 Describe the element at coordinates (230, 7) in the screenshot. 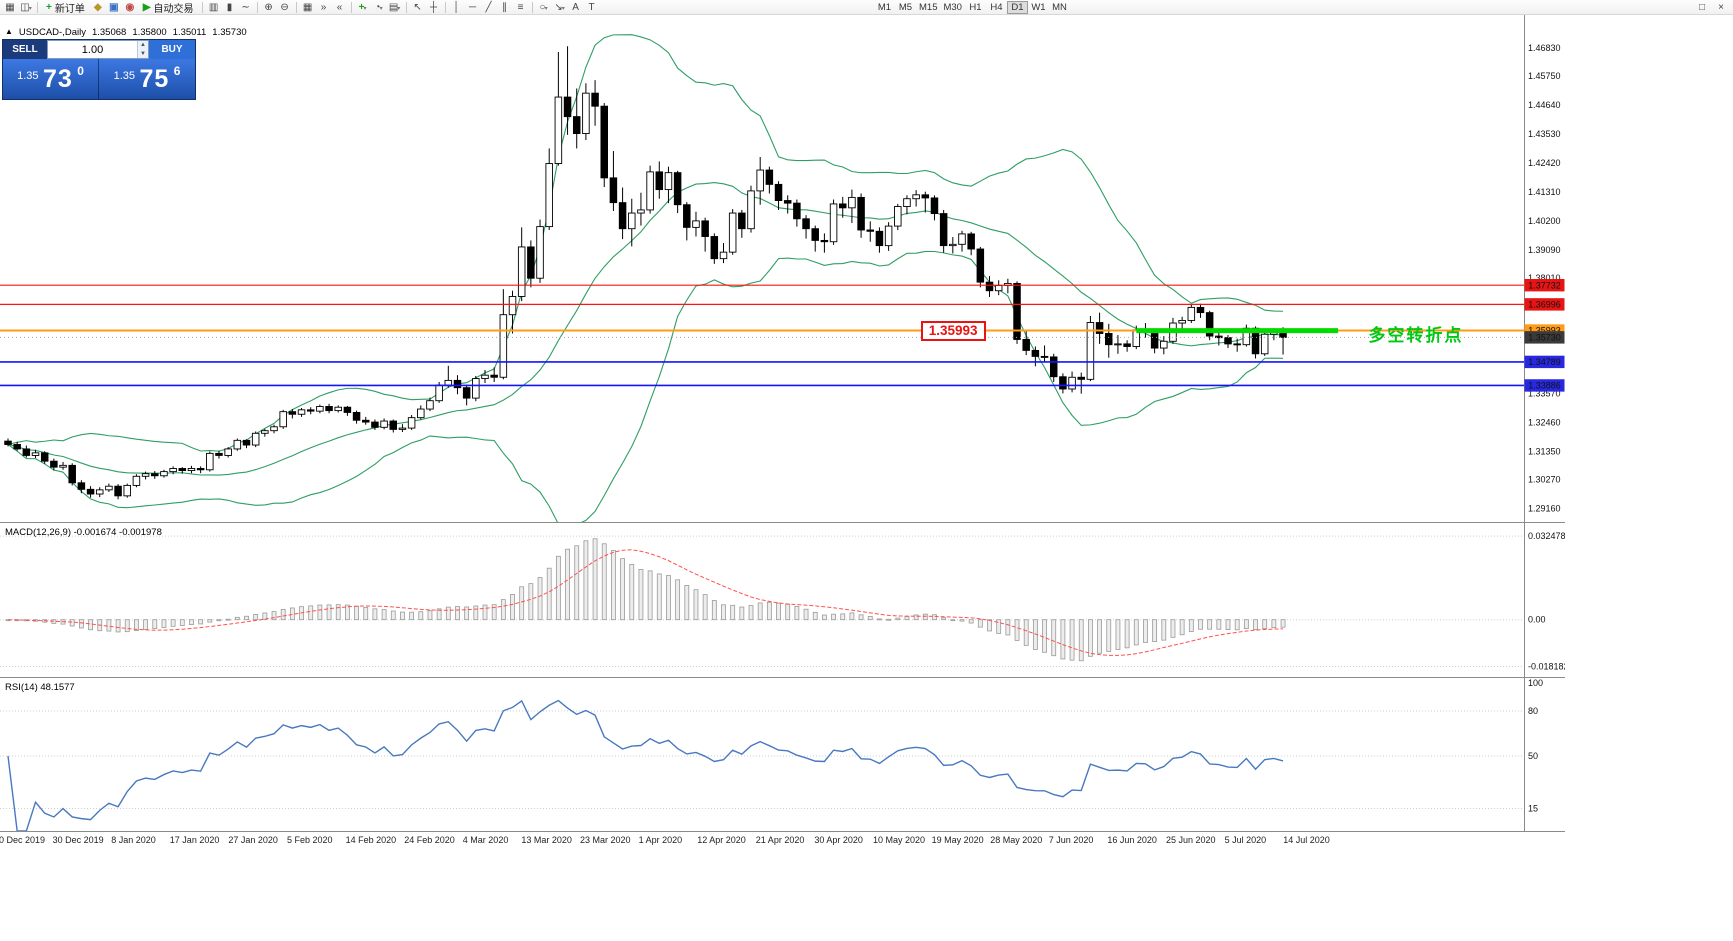

I see `candlestick-chart-icon: ▮` at that location.